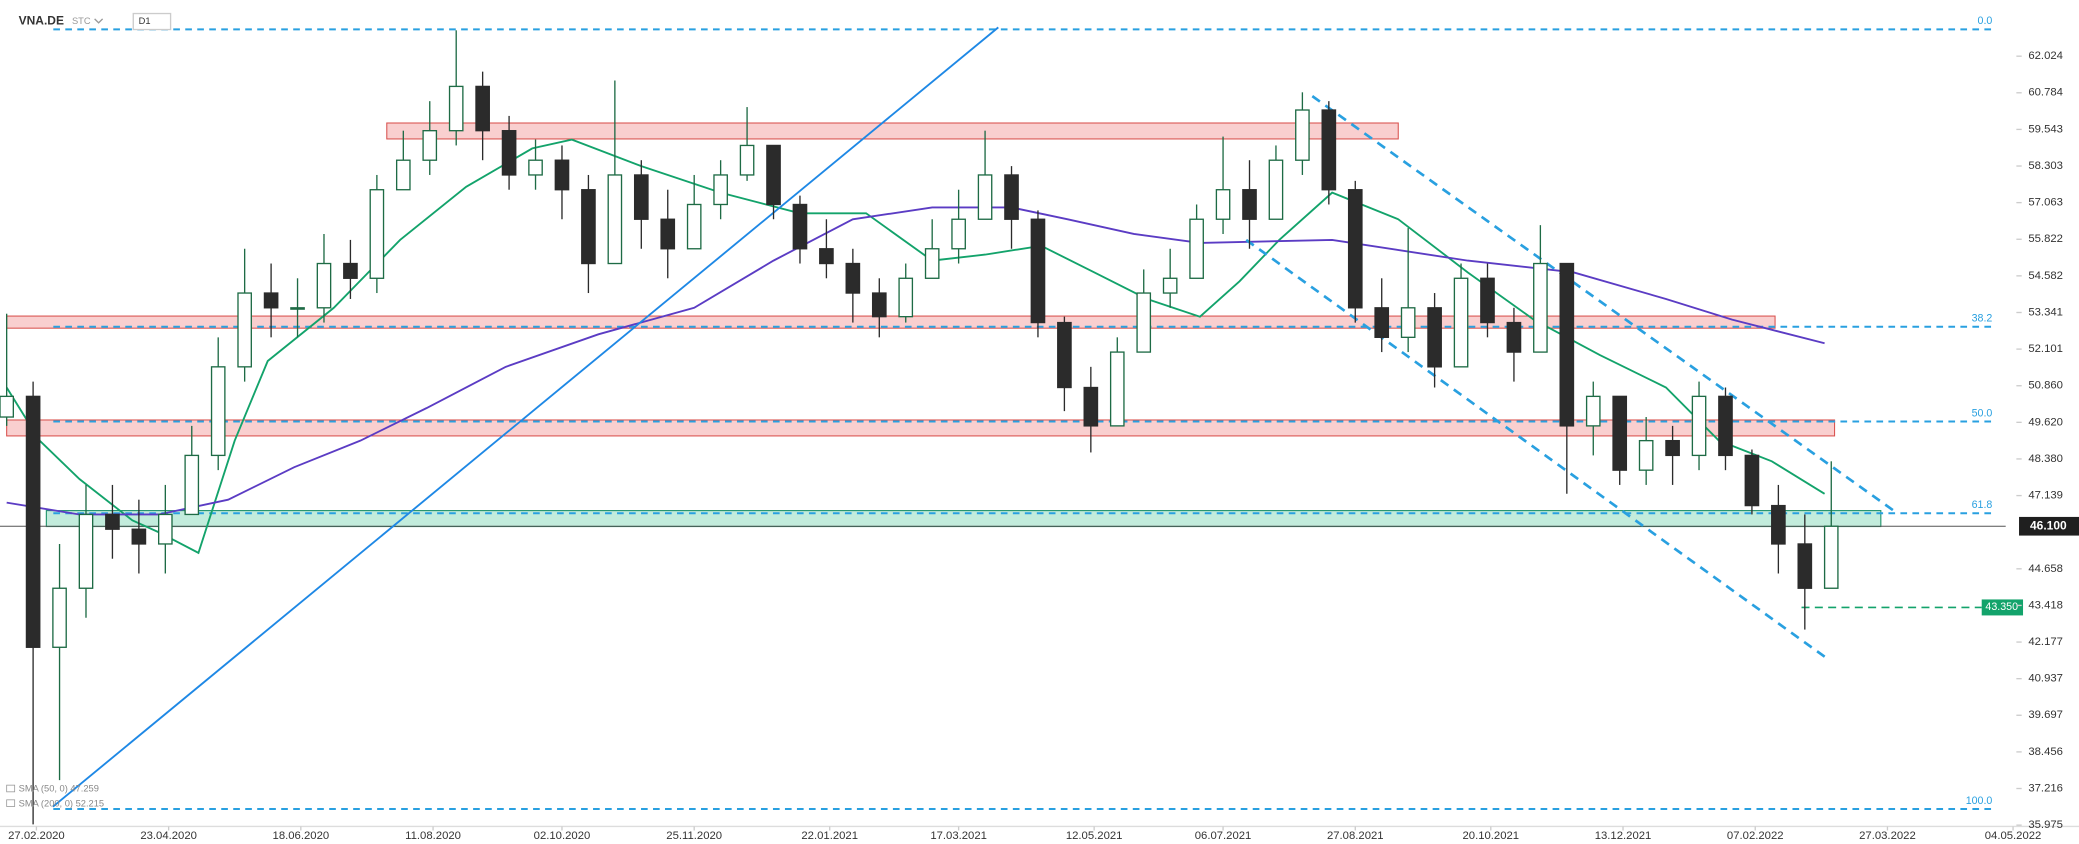 This screenshot has width=2079, height=844. I want to click on y-tick-label: 40.937, so click(2045, 679).